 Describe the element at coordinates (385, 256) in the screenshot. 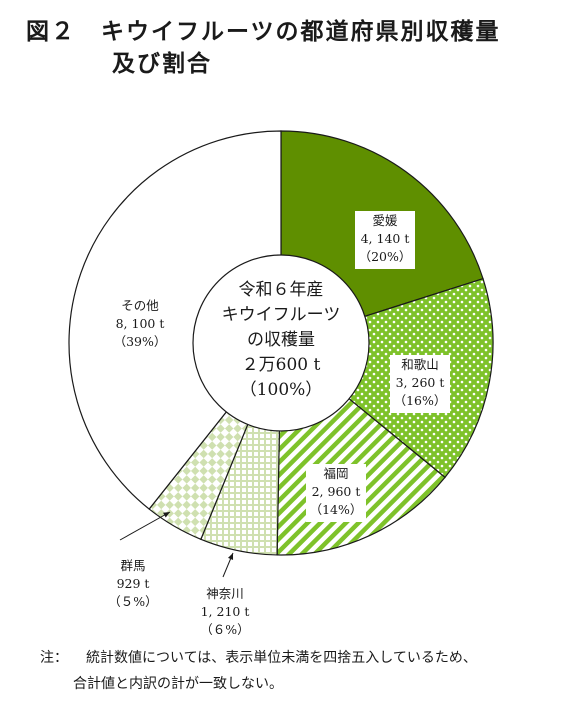

I see `slice-label-percent-0: （20%）` at that location.